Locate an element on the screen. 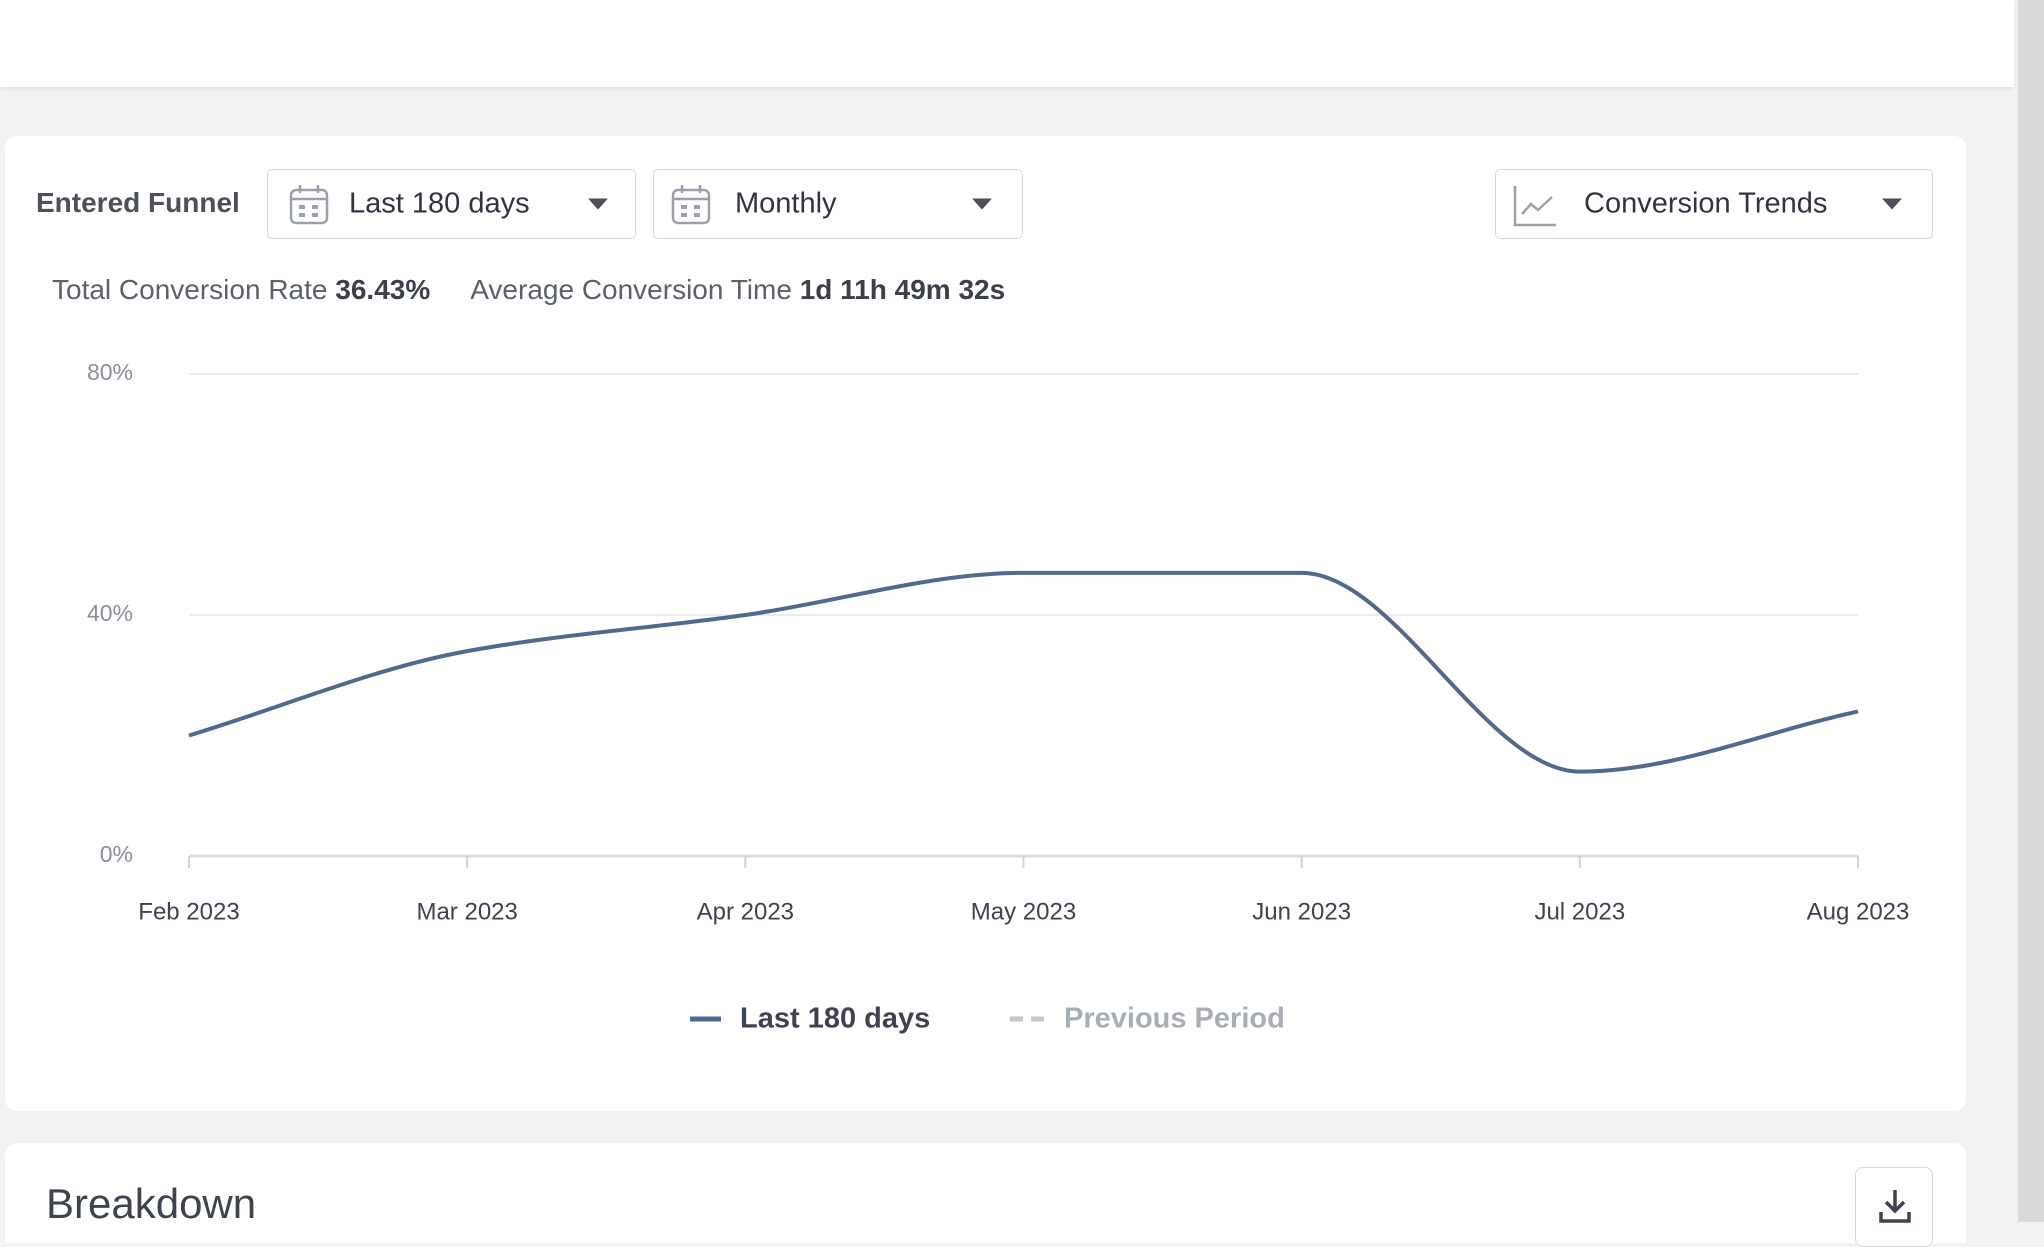 This screenshot has height=1247, width=2044. download-button is located at coordinates (1894, 1207).